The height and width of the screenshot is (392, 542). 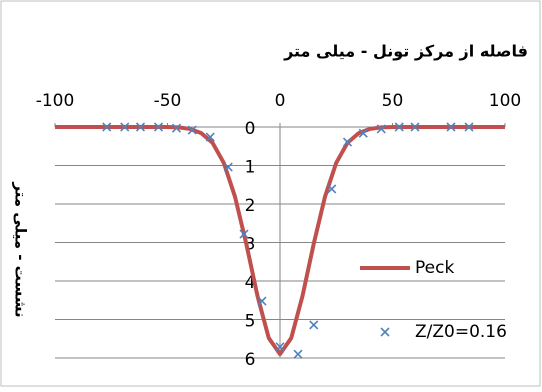 I want to click on y-tick-label: 1, so click(x=250, y=168).